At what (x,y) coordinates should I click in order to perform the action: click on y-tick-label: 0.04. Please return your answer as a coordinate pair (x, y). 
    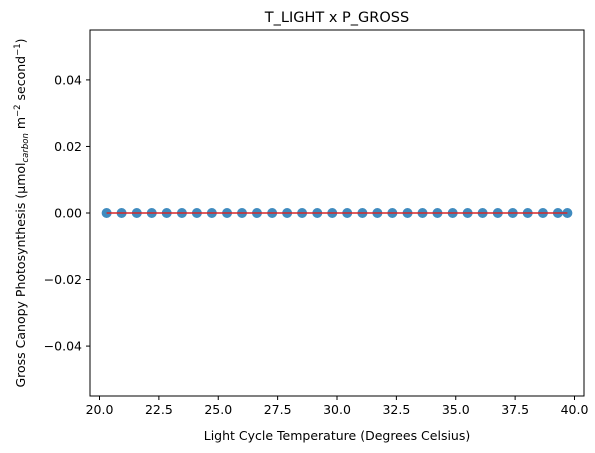
    Looking at the image, I should click on (68, 79).